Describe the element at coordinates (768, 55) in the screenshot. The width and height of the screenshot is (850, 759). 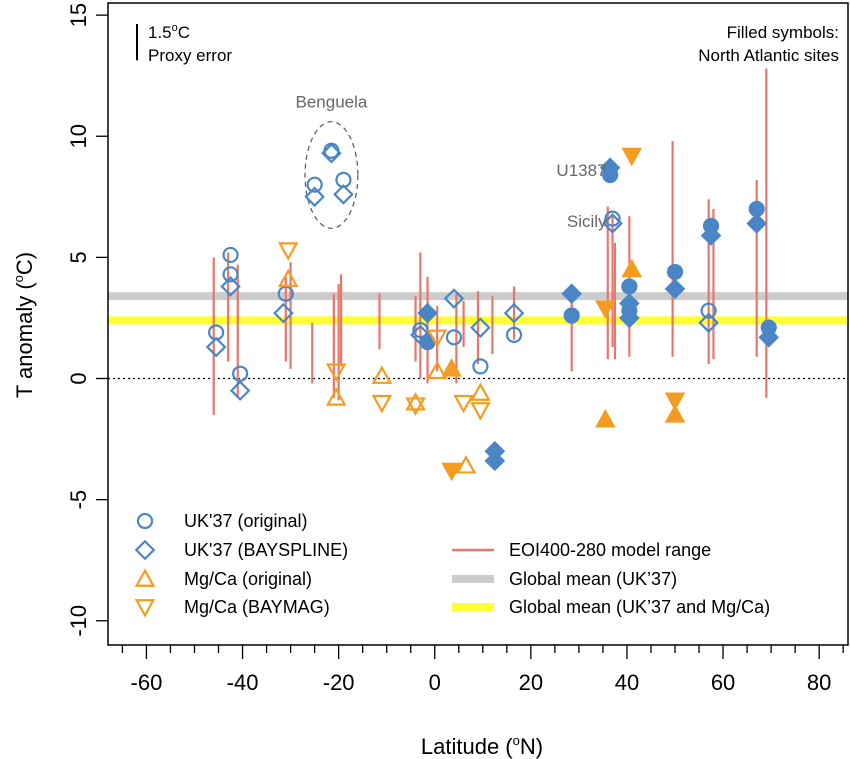
I see `filled-symbols-note-line2: North Atlantic sites` at that location.